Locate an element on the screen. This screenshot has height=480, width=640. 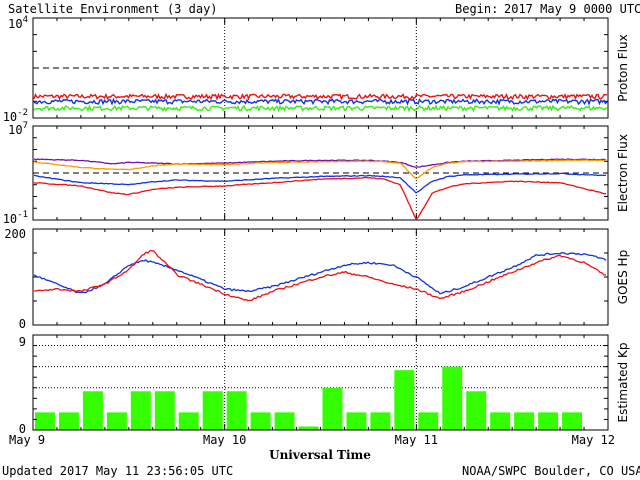
proton-series-green is located at coordinates (320, 108).